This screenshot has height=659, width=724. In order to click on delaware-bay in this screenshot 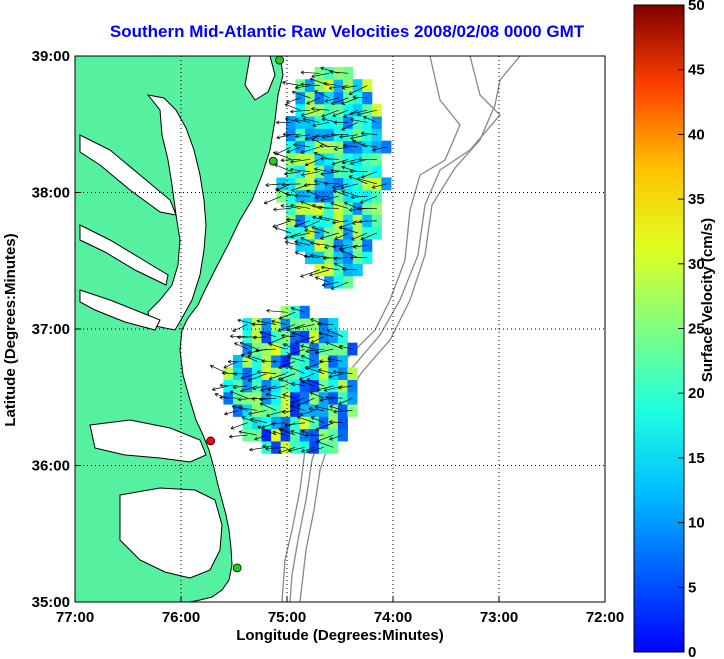, I will do `click(260, 78)`.